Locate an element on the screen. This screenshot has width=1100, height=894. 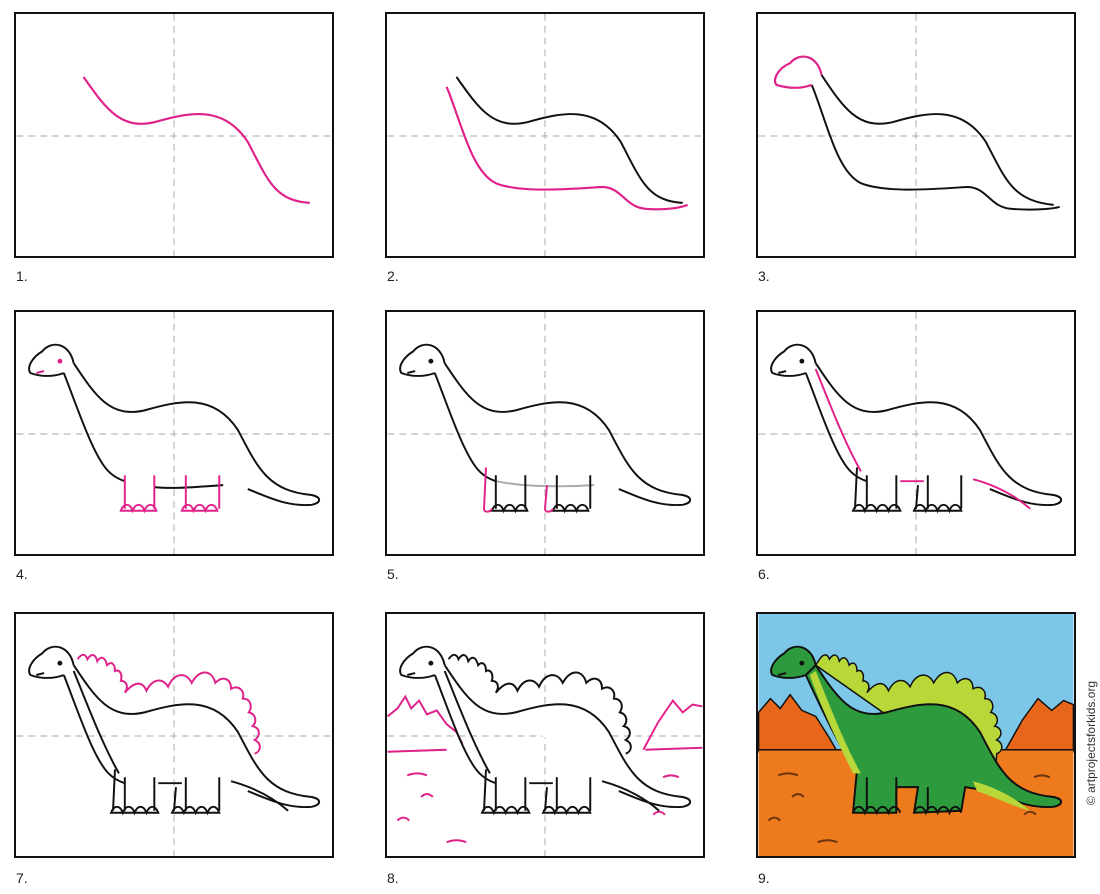
legs-with-toes is located at coordinates (170, 494).